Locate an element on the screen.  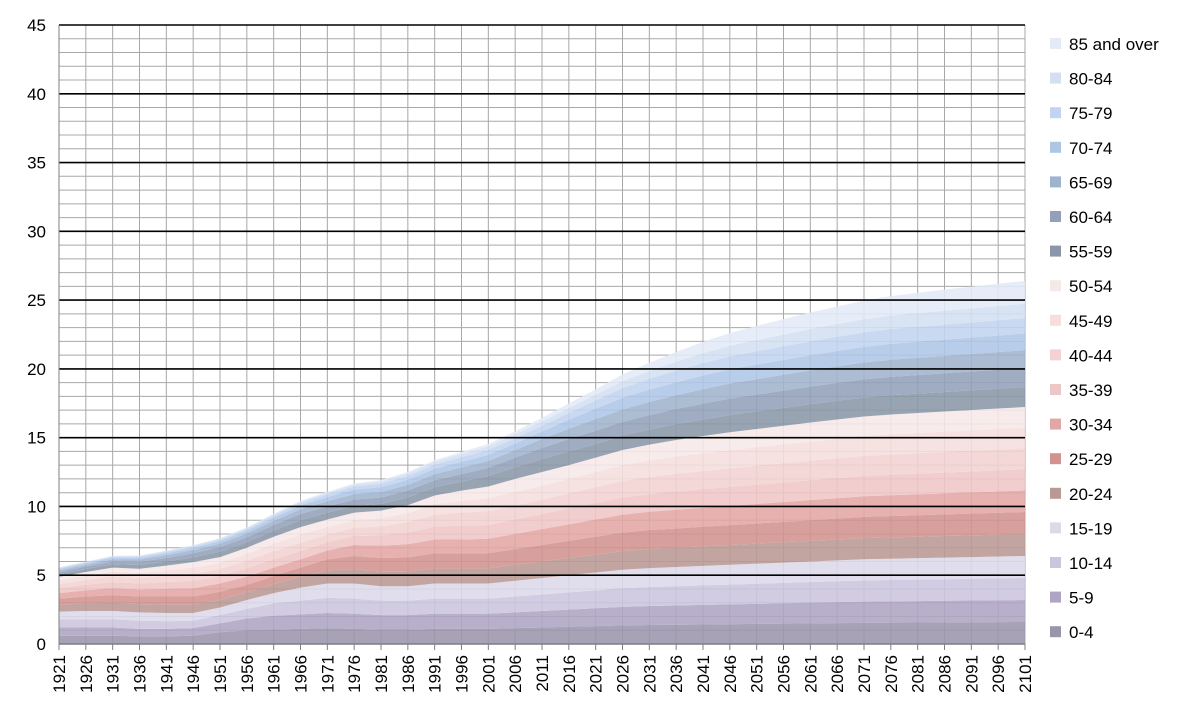
x-tick-label: 2091 is located at coordinates (971, 674).